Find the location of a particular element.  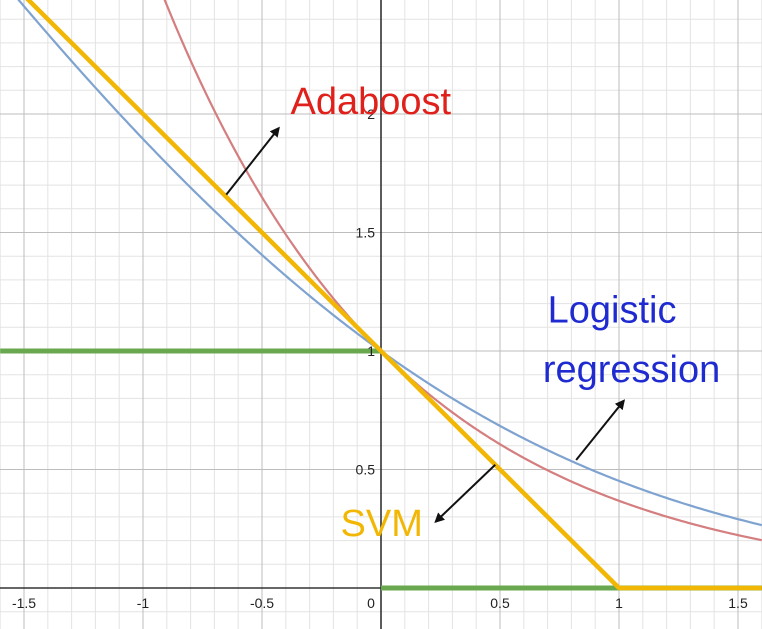

x-tick-label: 0.5 is located at coordinates (500, 603).